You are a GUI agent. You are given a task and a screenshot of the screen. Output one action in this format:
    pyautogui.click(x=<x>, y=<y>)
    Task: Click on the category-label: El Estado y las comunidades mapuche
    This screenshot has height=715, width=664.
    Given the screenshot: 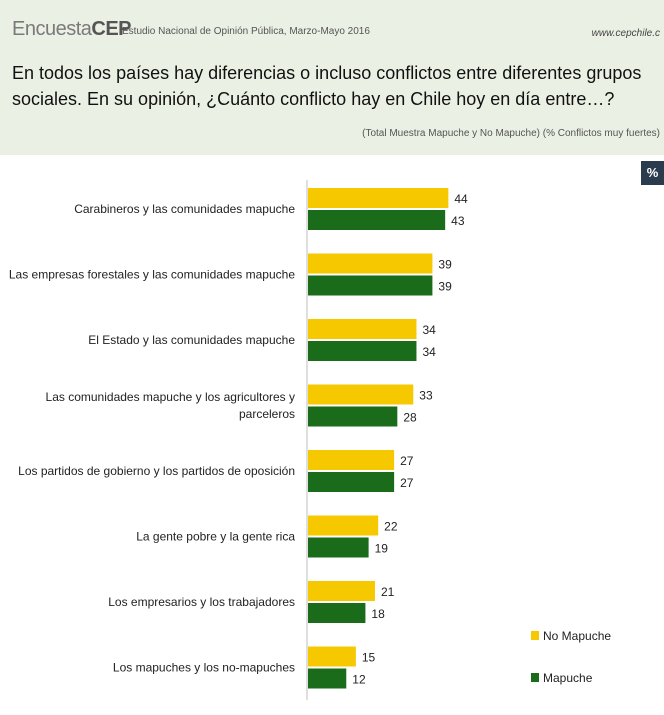 What is the action you would take?
    pyautogui.click(x=191, y=340)
    